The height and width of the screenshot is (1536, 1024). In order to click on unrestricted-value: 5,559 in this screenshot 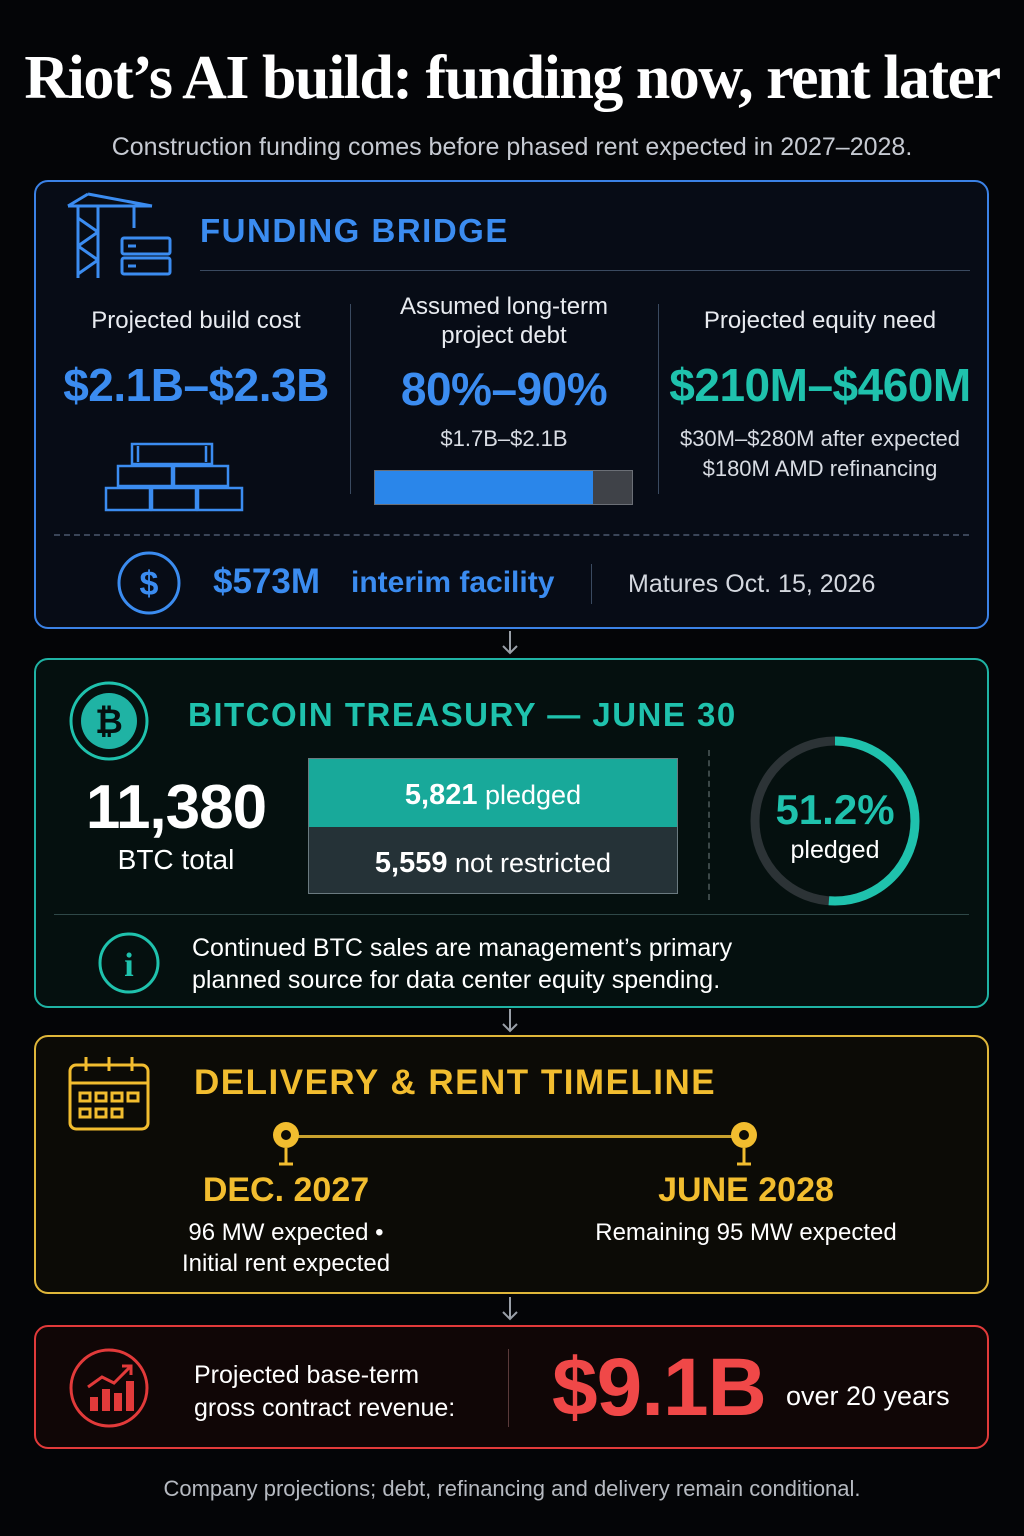, I will do `click(411, 863)`.